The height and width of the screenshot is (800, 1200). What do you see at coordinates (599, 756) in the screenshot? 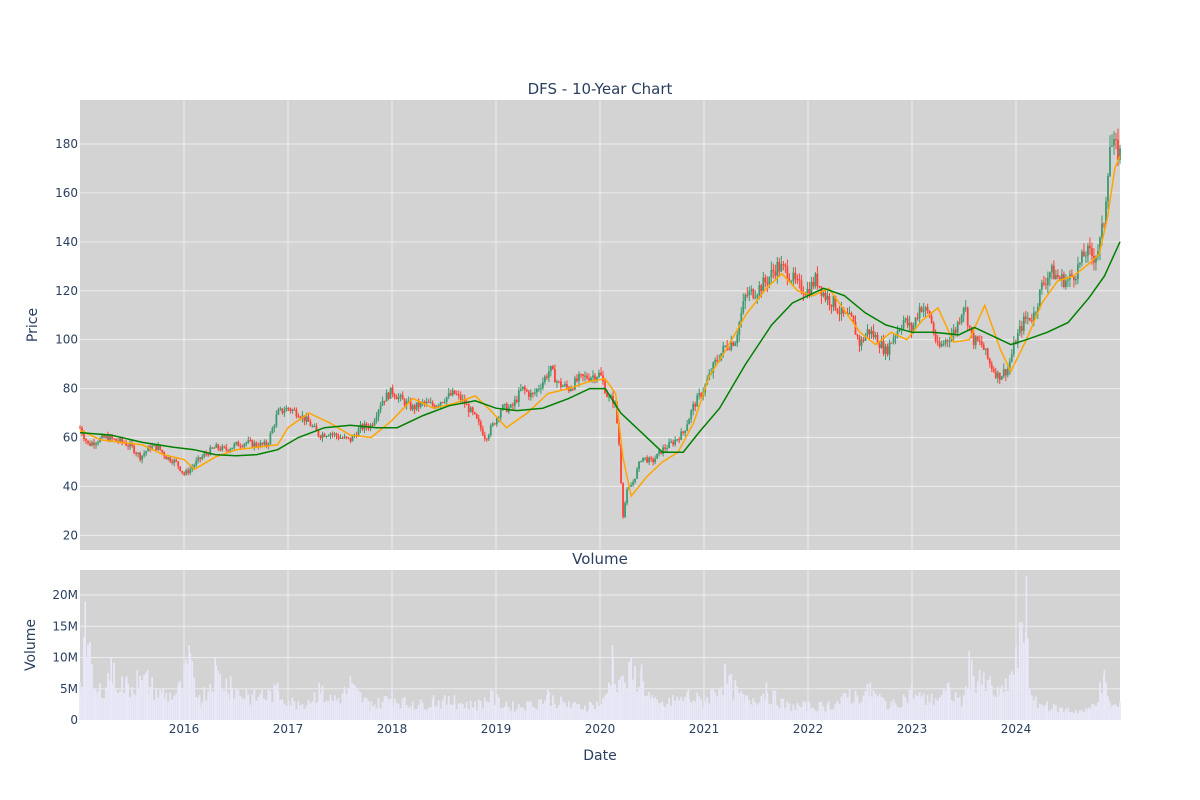
I see `x-axis-title: Date` at bounding box center [599, 756].